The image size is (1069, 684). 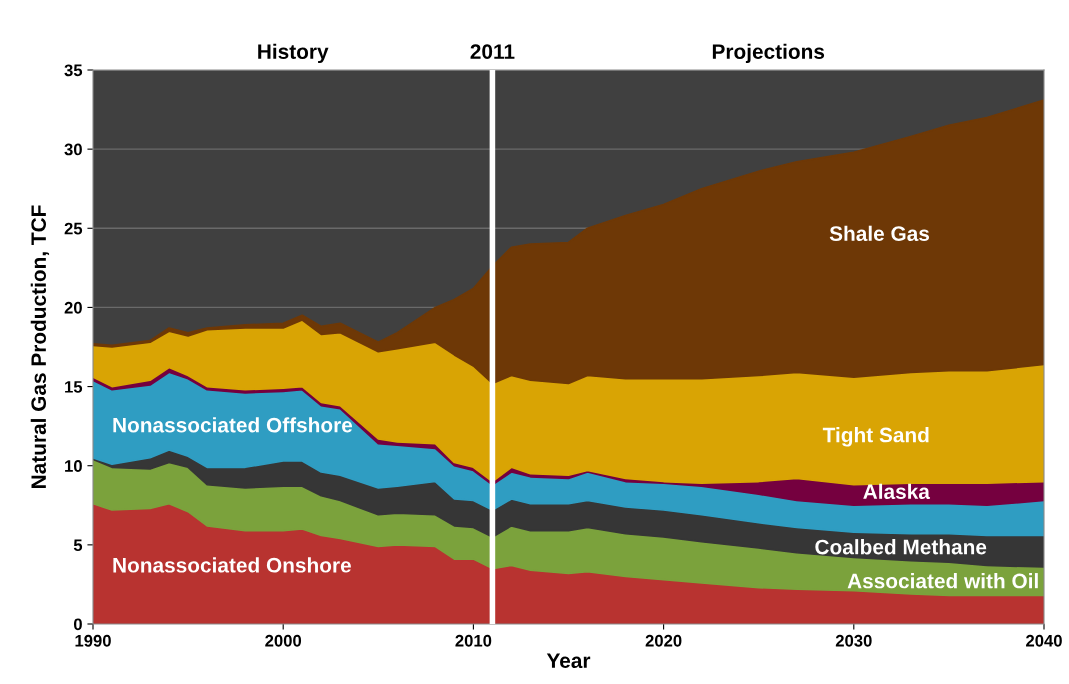 I want to click on y-tick-label: 15, so click(x=74, y=387).